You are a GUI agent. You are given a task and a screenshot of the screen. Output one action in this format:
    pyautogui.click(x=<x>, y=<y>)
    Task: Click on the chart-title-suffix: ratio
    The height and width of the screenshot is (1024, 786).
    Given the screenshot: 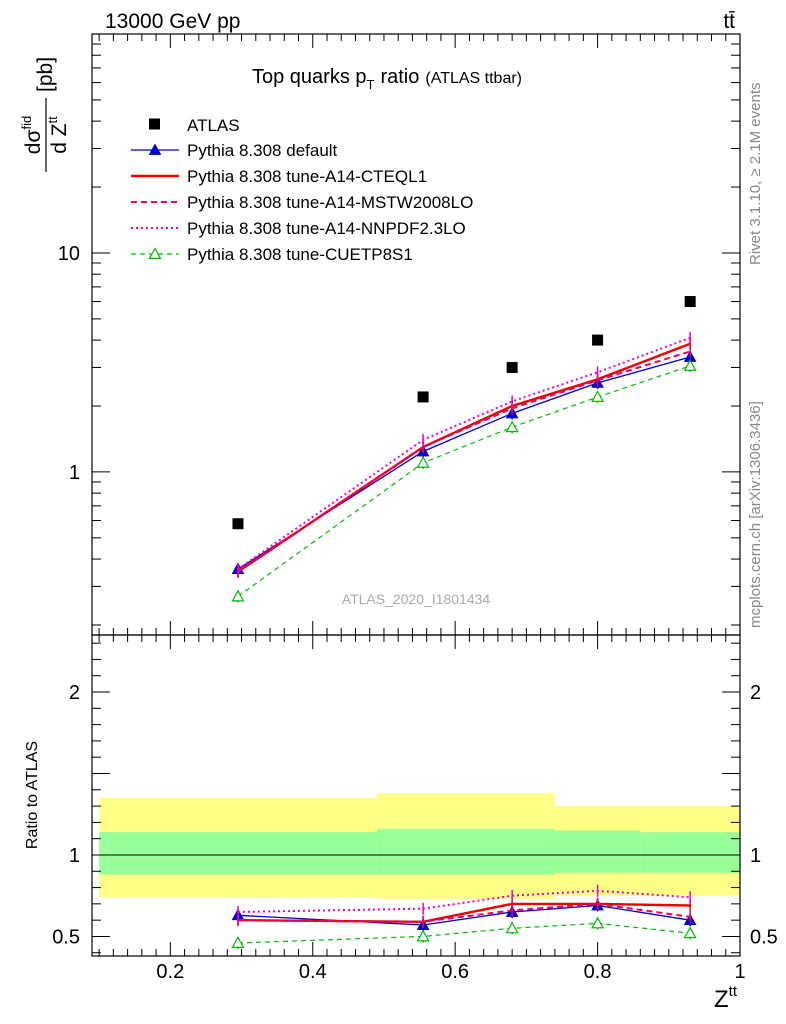 What is the action you would take?
    pyautogui.click(x=399, y=77)
    